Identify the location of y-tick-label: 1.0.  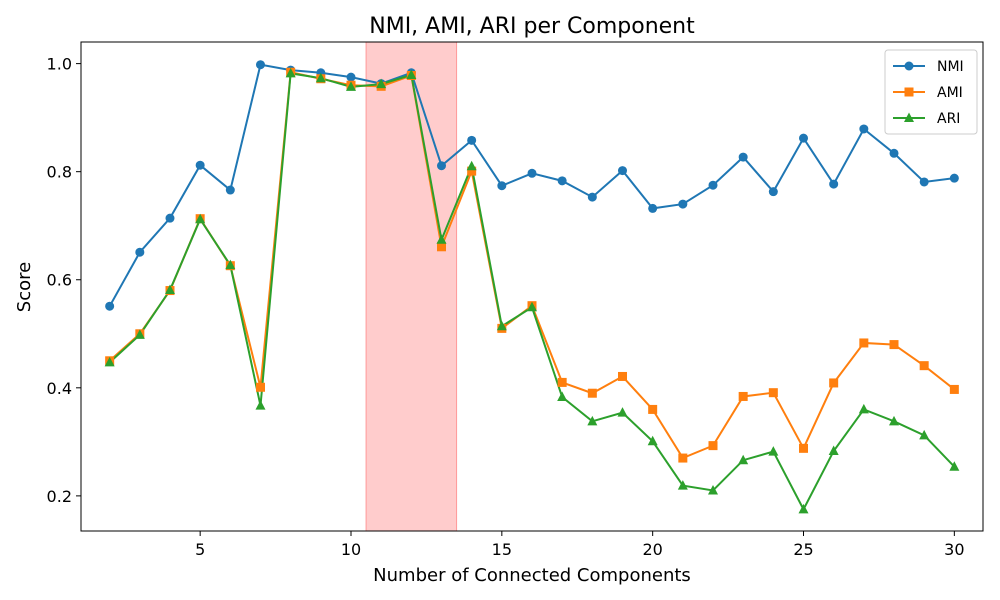
(59, 64).